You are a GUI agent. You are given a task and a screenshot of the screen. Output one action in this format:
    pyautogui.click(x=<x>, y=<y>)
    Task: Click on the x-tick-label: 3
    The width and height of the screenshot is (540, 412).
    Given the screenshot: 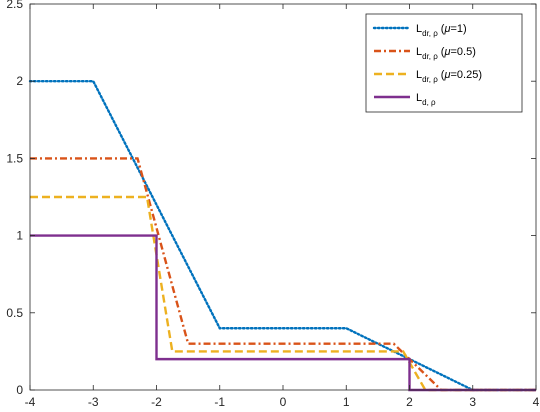 What is the action you would take?
    pyautogui.click(x=472, y=402)
    